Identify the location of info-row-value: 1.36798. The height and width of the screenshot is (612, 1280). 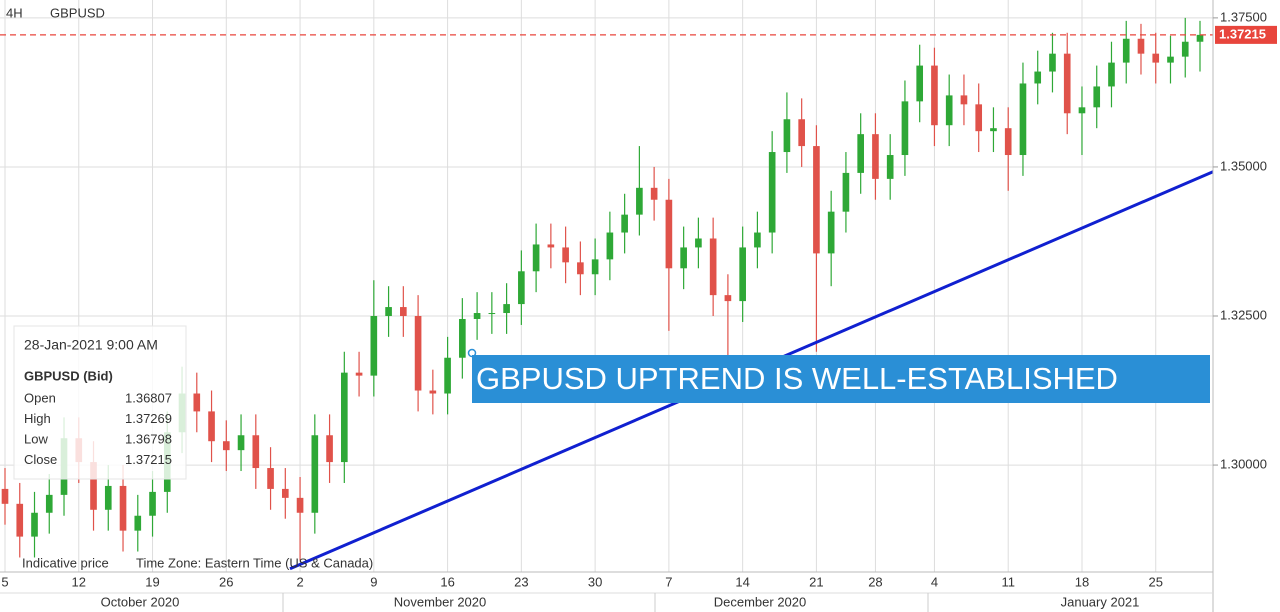
(148, 438).